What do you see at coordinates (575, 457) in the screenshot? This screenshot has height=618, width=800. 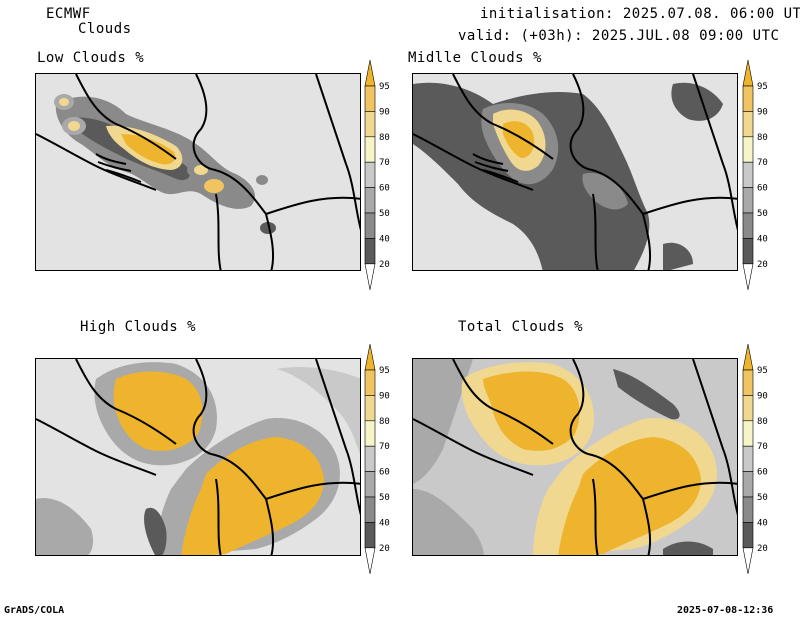 I see `map-total-clouds` at bounding box center [575, 457].